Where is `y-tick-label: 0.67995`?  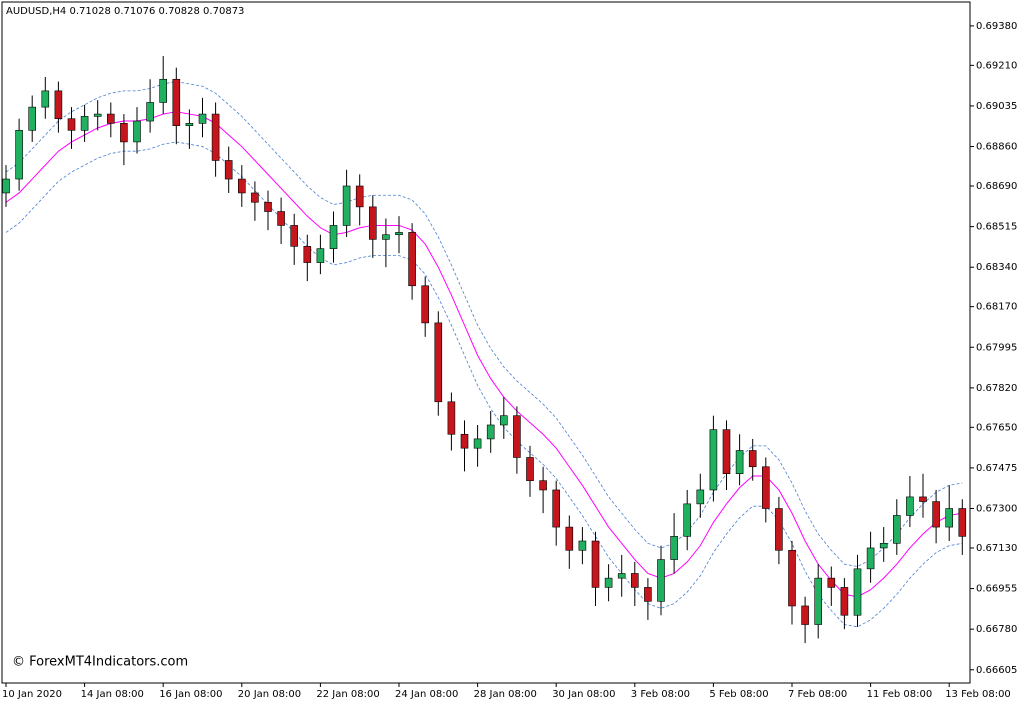
y-tick-label: 0.67995 is located at coordinates (996, 347).